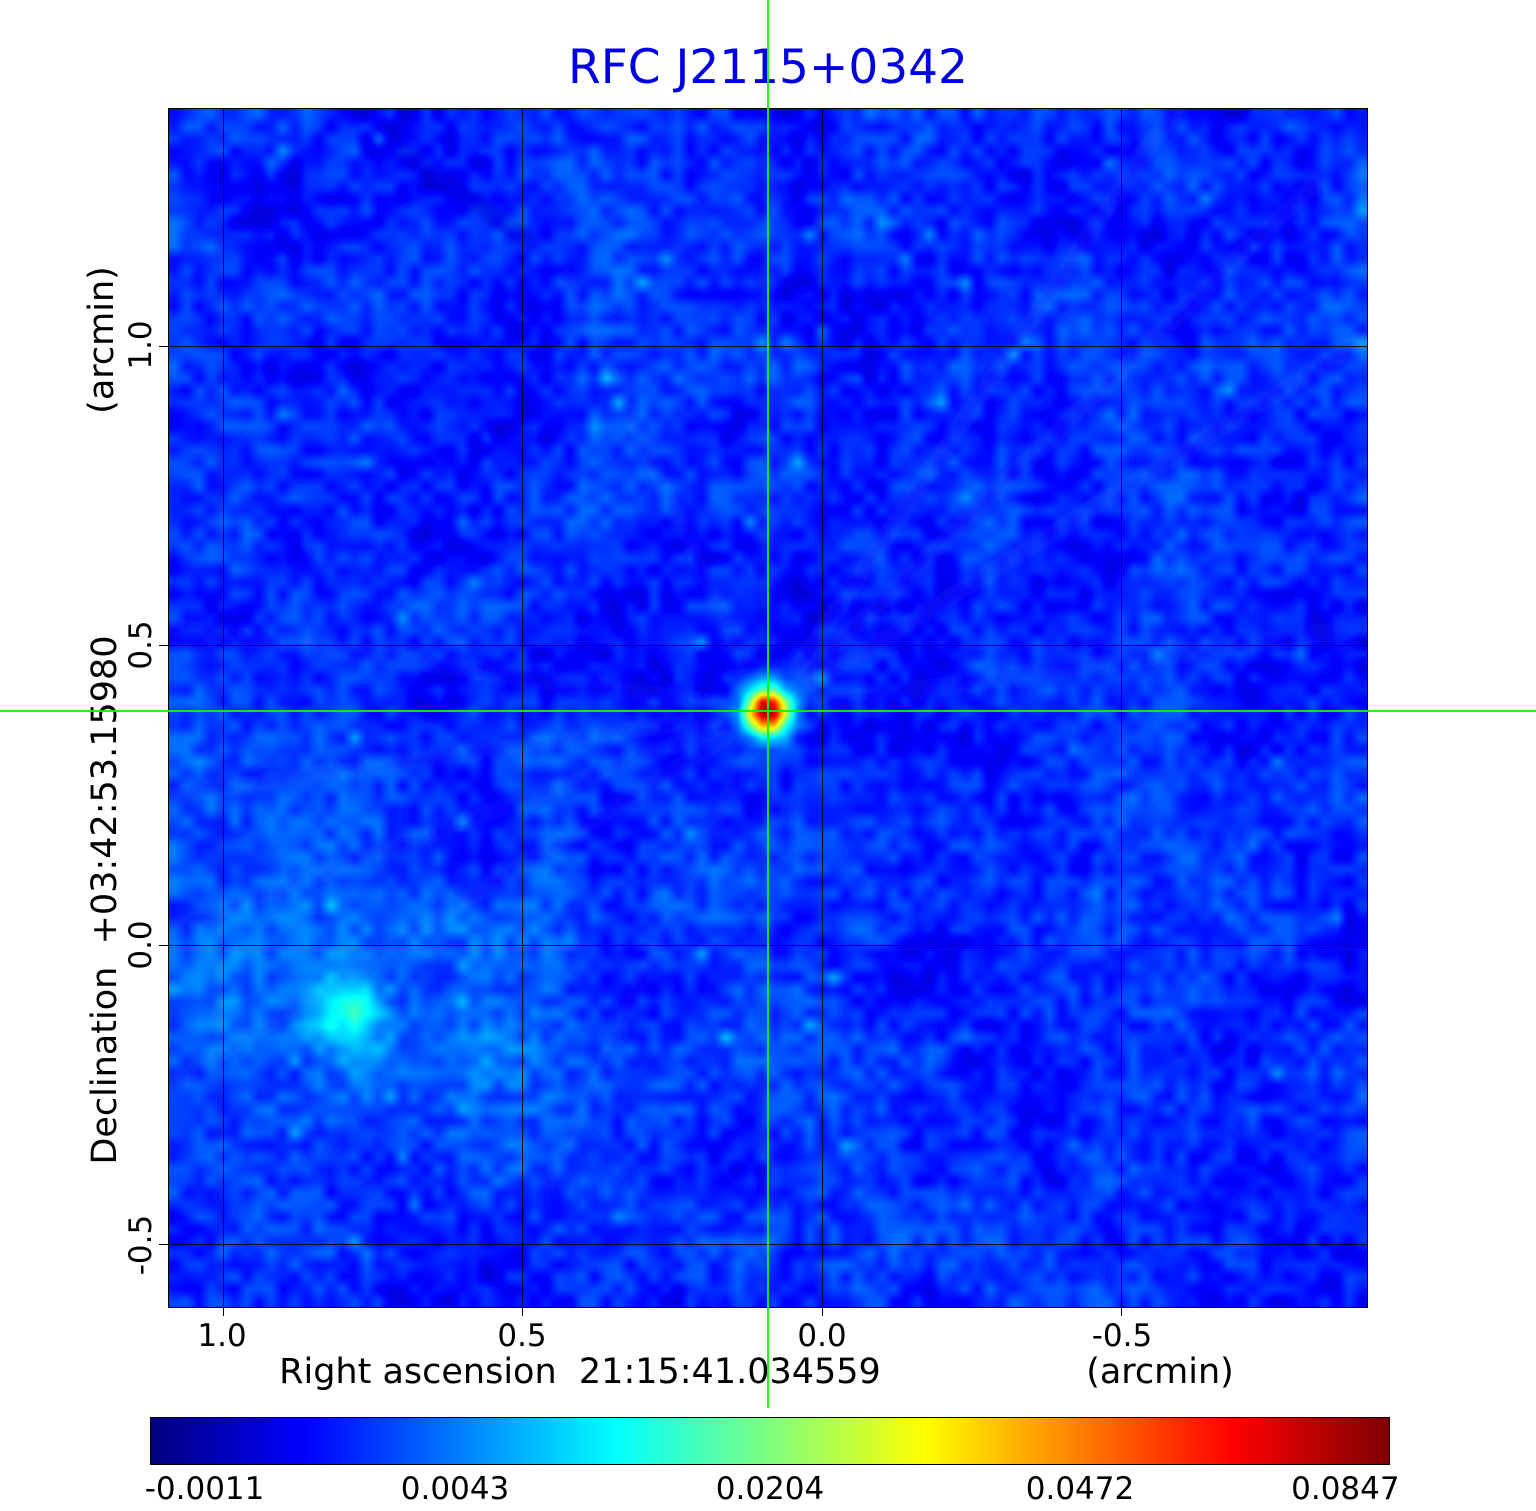 This screenshot has height=1511, width=1536. I want to click on crosshair-vertical-line, so click(768, 704).